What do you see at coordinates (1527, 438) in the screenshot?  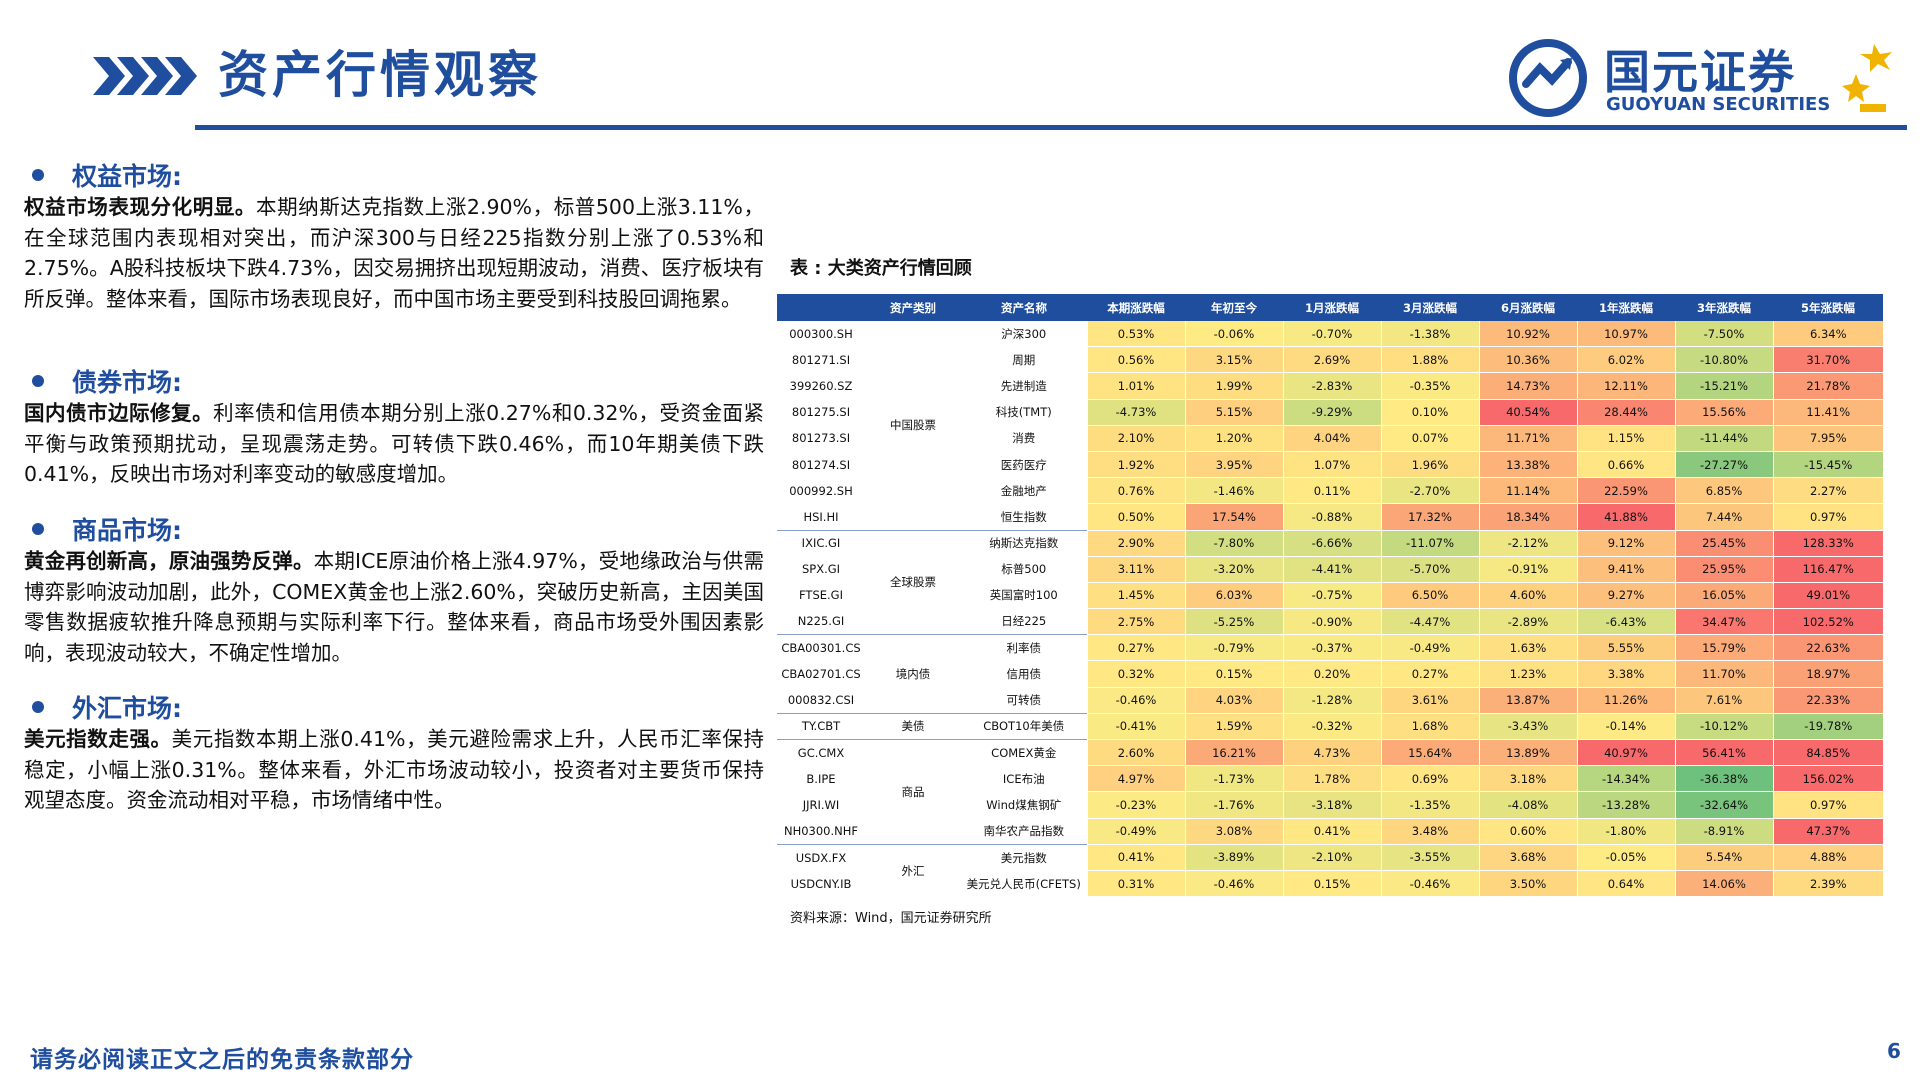 I see `return-cell: 11.71%` at bounding box center [1527, 438].